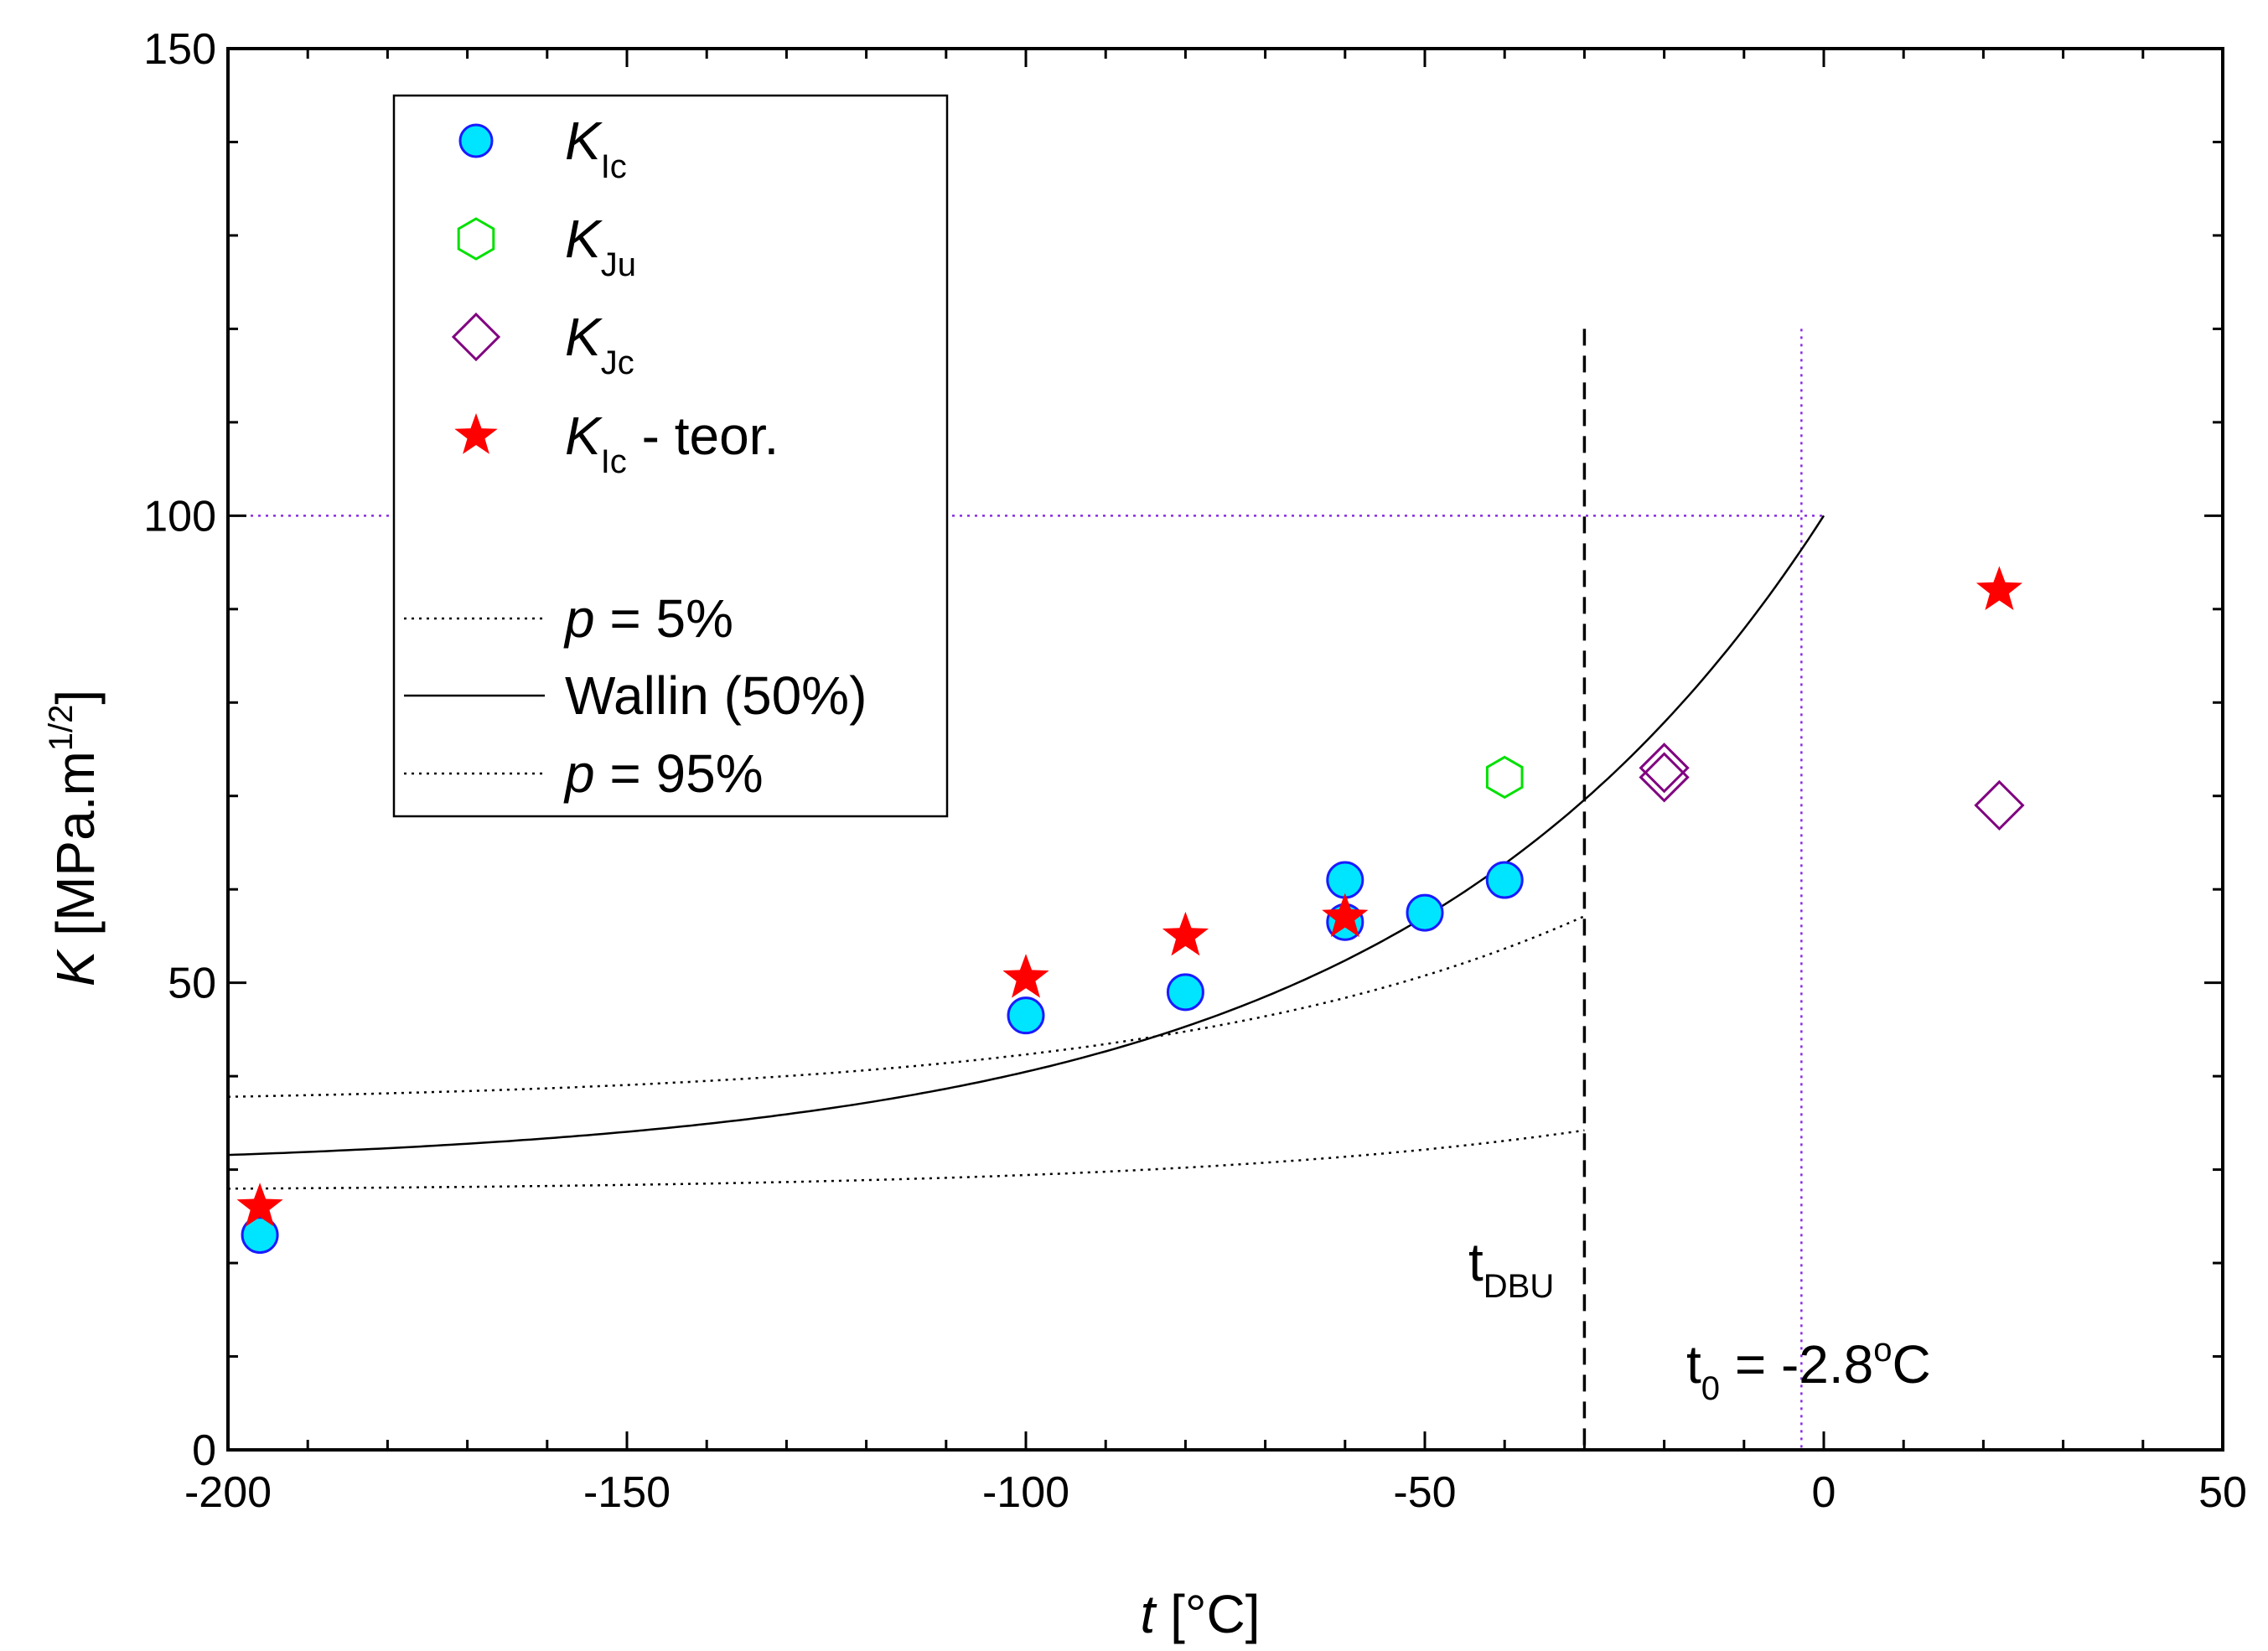 This screenshot has height=1651, width=2268. Describe the element at coordinates (1824, 1492) in the screenshot. I see `x-tick-label: 0` at that location.